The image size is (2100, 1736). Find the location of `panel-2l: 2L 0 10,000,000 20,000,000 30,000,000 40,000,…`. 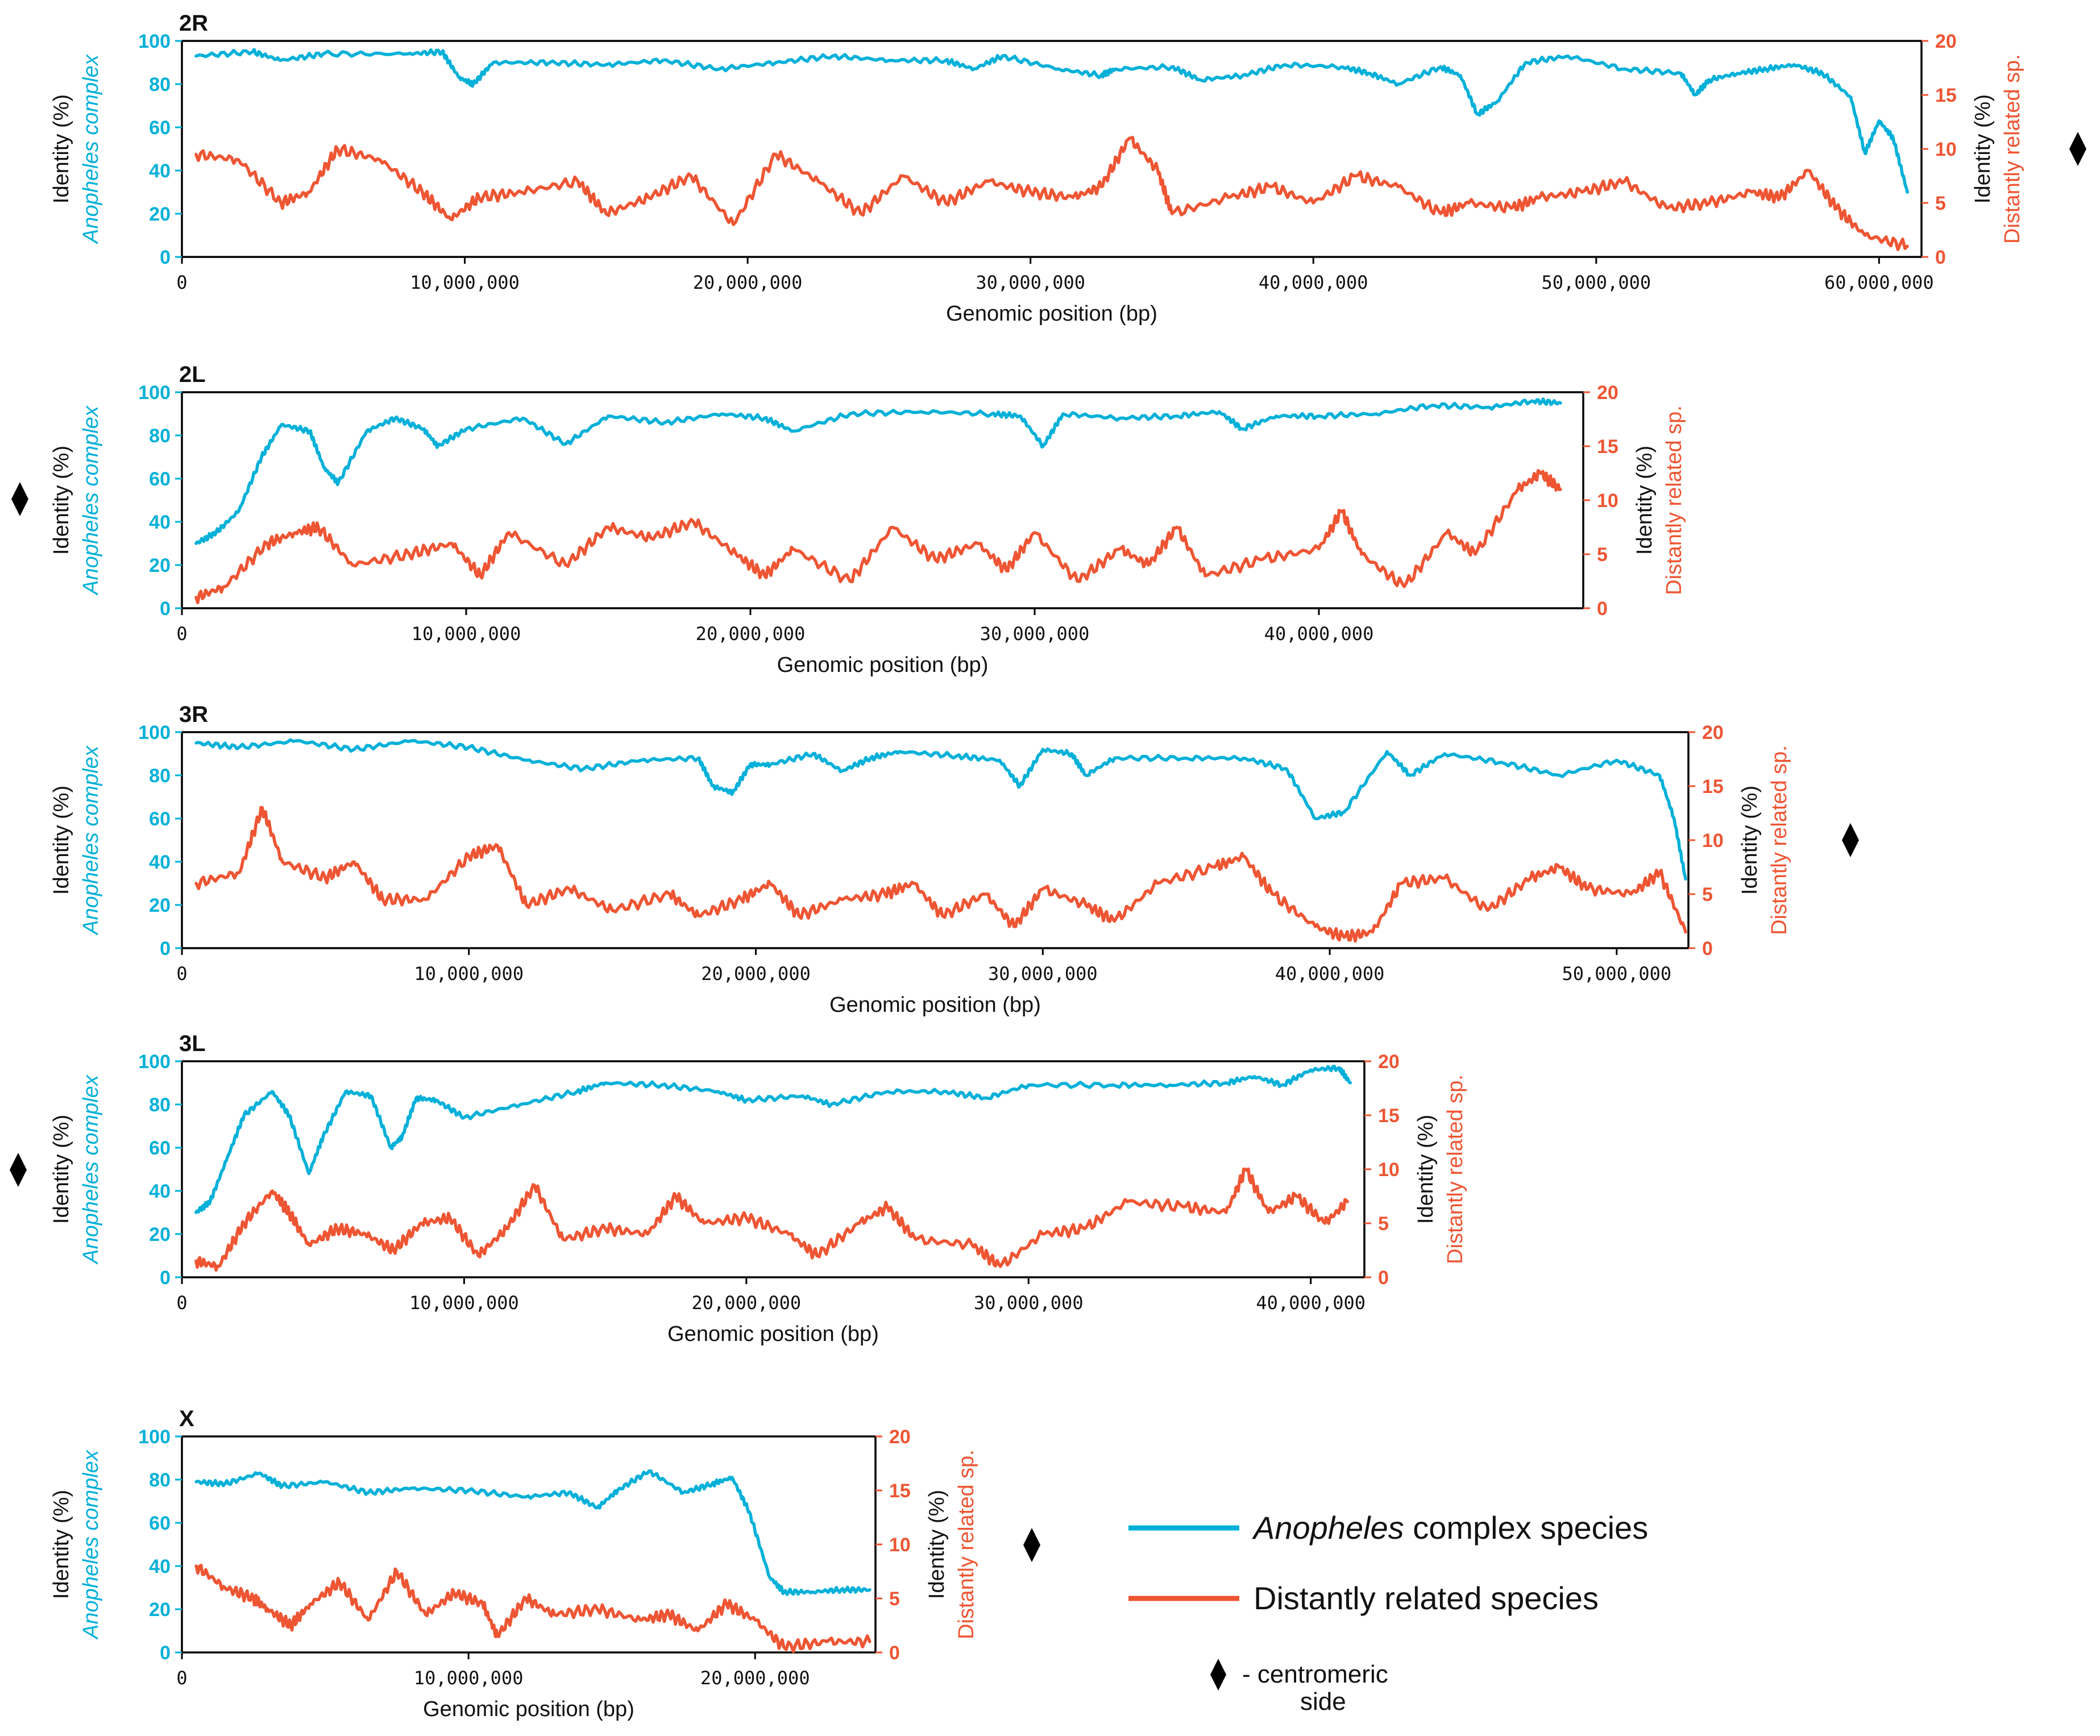

panel-2l: 2L 0 10,000,000 20,000,000 30,000,000 40,000,… is located at coordinates (848, 519).